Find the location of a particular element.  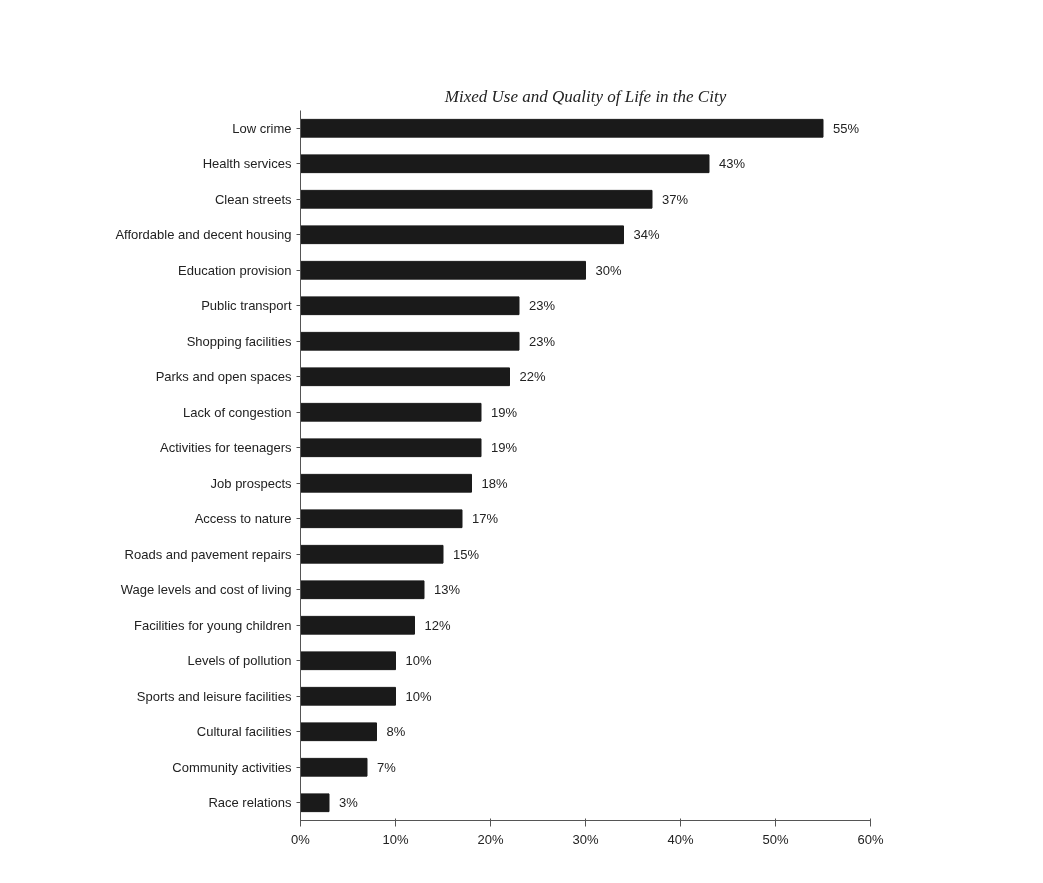

y-tick-label: Public transport is located at coordinates (246, 306).